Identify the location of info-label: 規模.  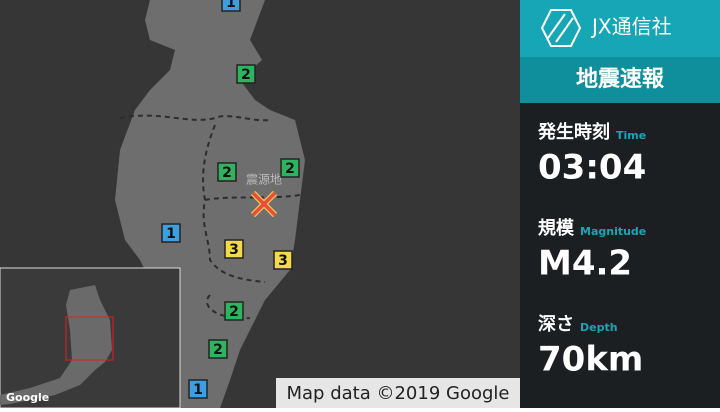
(556, 228).